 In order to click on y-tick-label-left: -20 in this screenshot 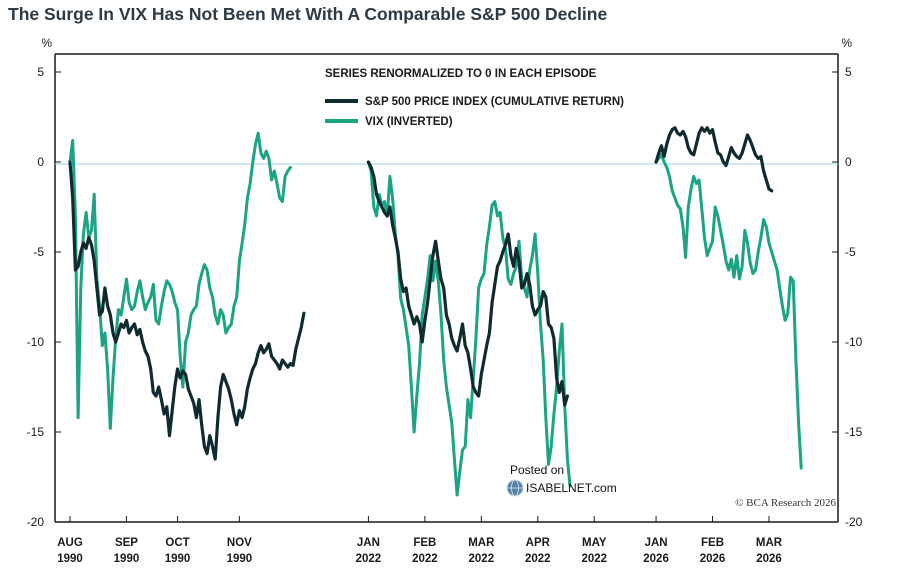, I will do `click(36, 522)`.